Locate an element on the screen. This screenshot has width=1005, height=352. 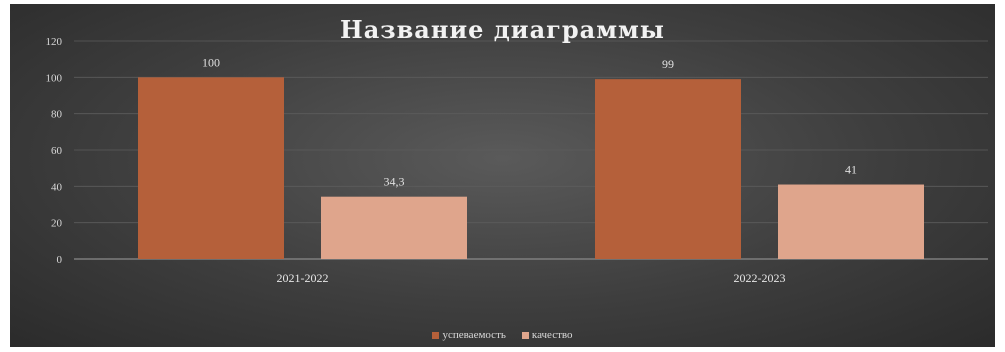
legend-label-kachestvo: качество is located at coordinates (552, 335).